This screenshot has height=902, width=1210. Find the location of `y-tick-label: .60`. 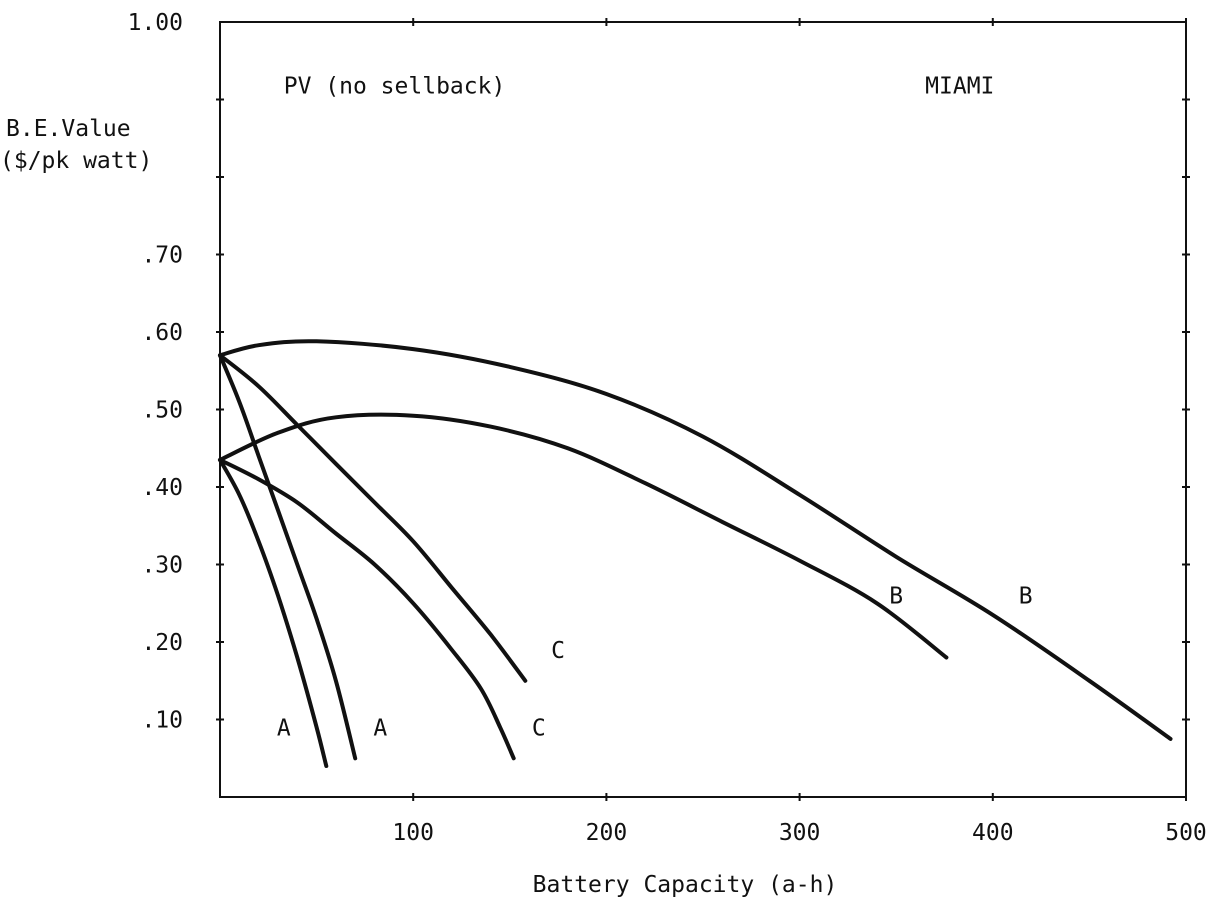

y-tick-label: .60 is located at coordinates (162, 333).